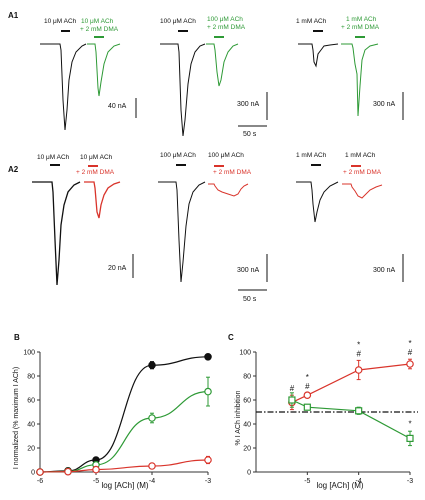  I want to click on a2-g3-black-label: 1 mM ACh, so click(311, 155).